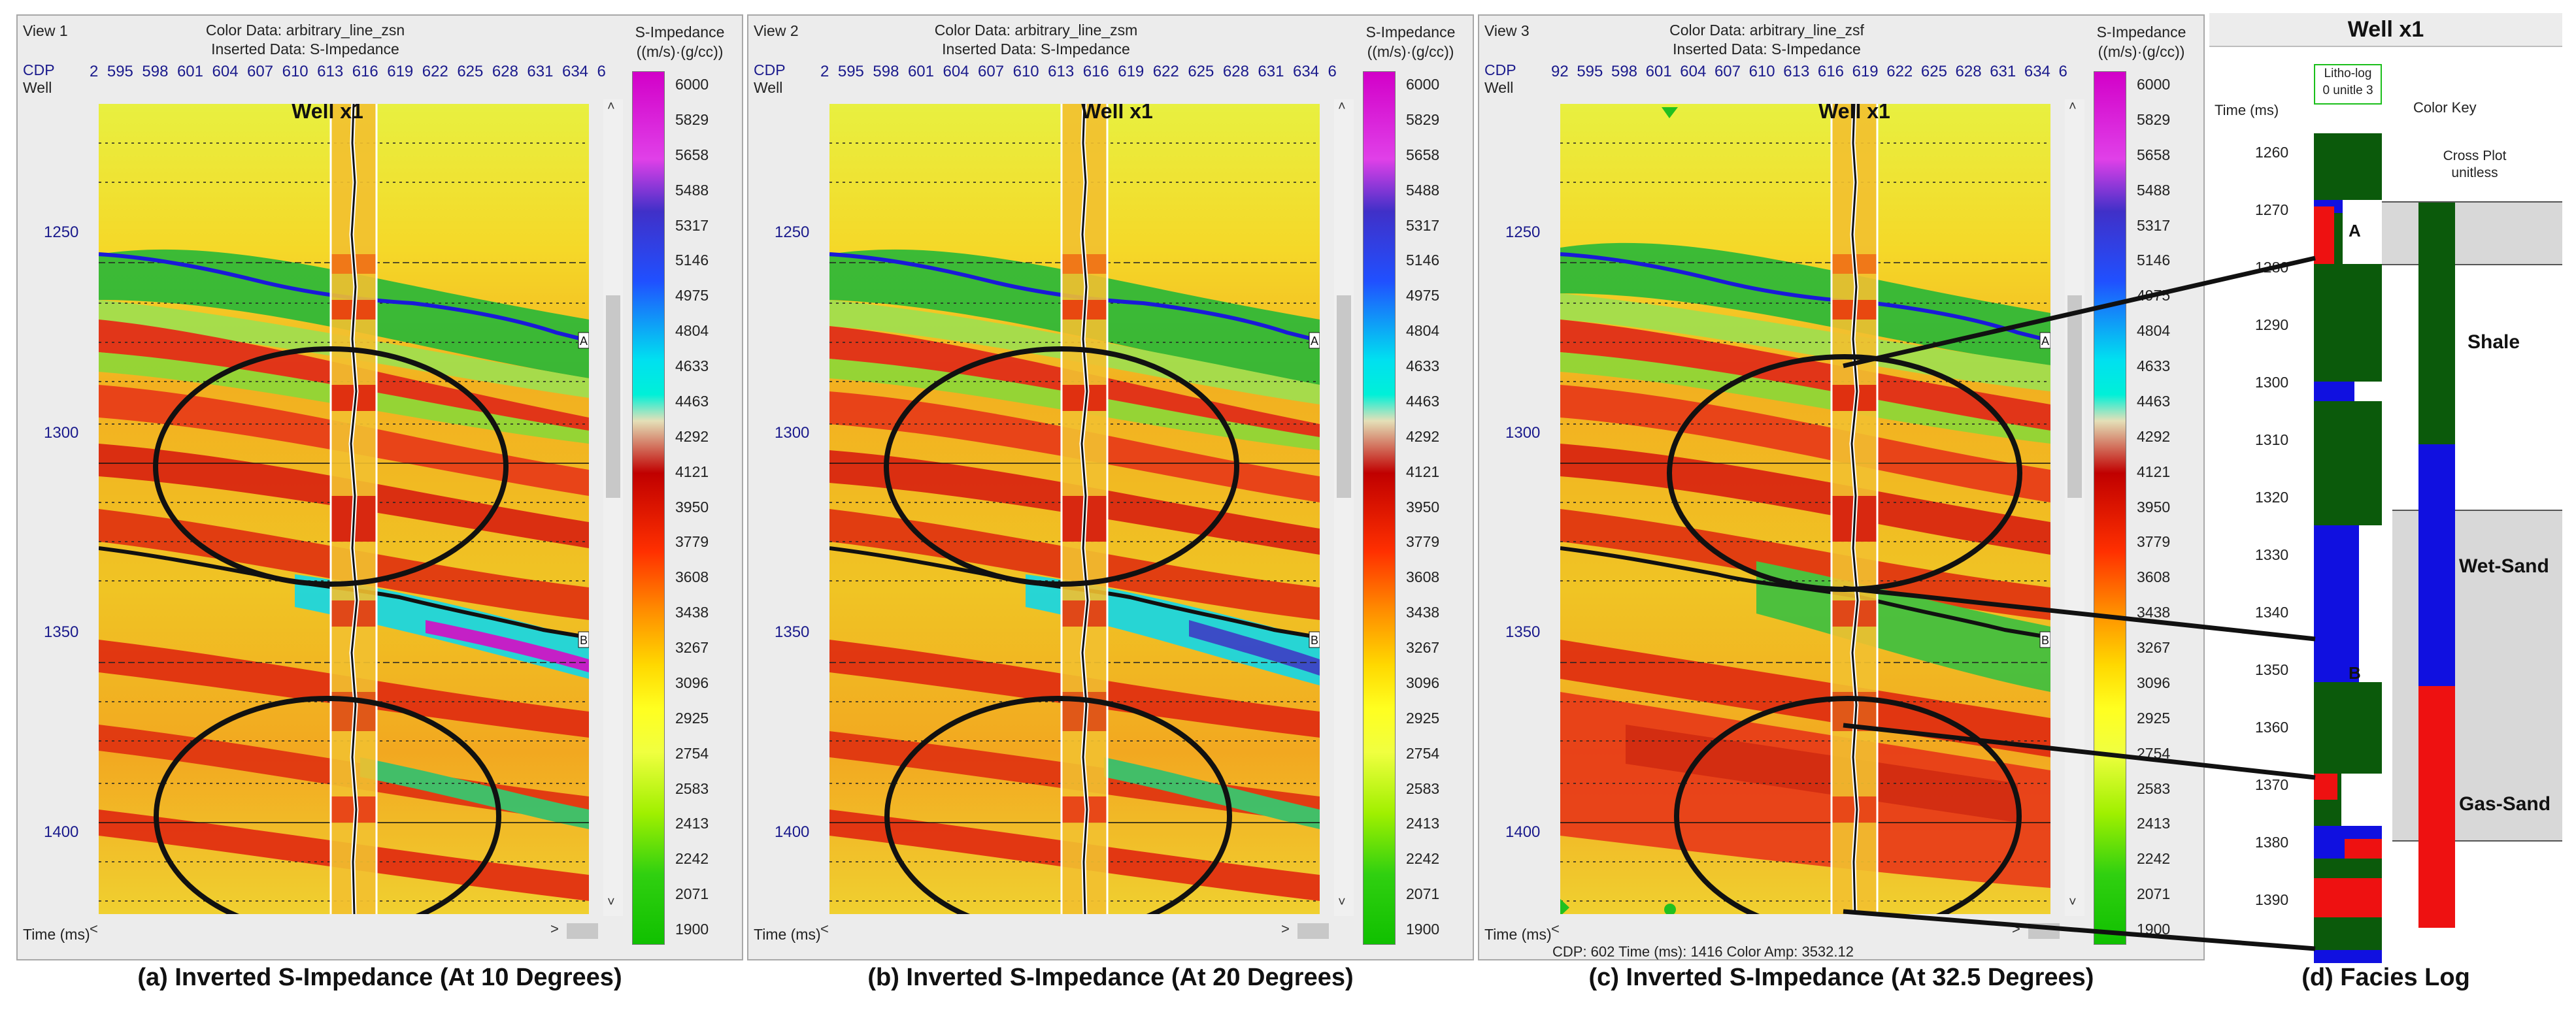 This screenshot has width=2576, height=1016. I want to click on time-tick: 1350, so click(1523, 632).